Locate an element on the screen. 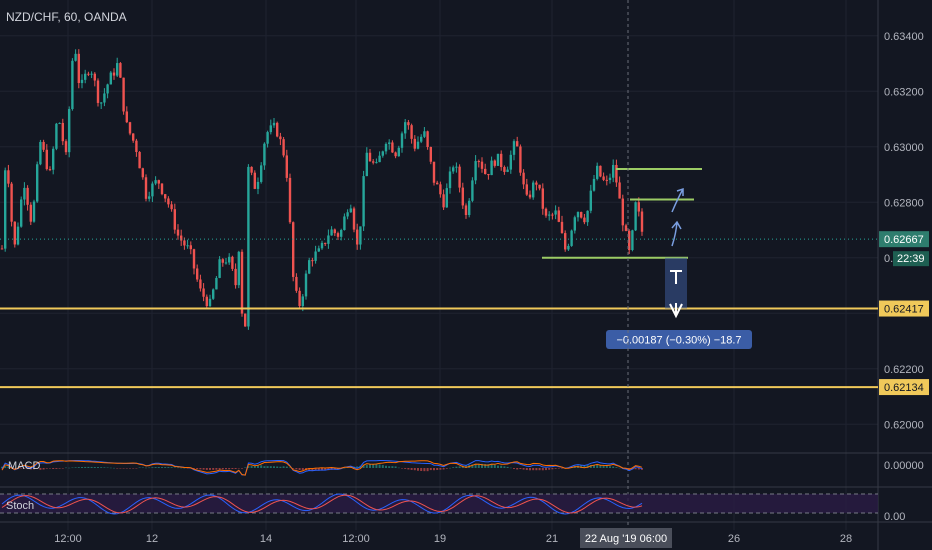 The image size is (932, 550). macd-signal-line is located at coordinates (322, 468).